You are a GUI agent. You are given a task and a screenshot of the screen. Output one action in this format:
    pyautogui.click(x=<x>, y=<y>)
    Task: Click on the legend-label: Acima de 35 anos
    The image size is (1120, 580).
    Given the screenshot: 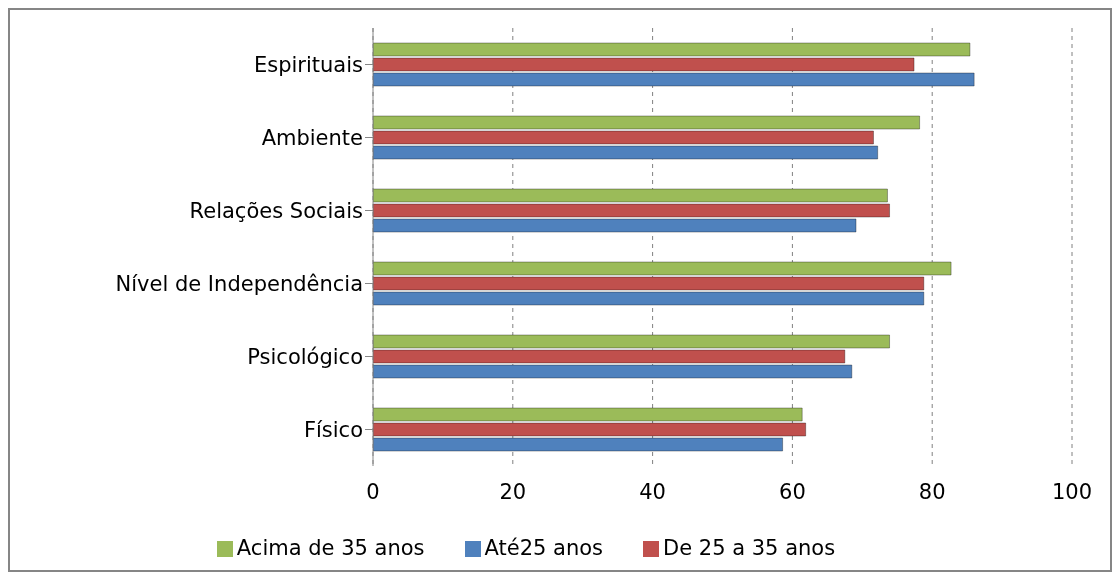 What is the action you would take?
    pyautogui.click(x=330, y=548)
    